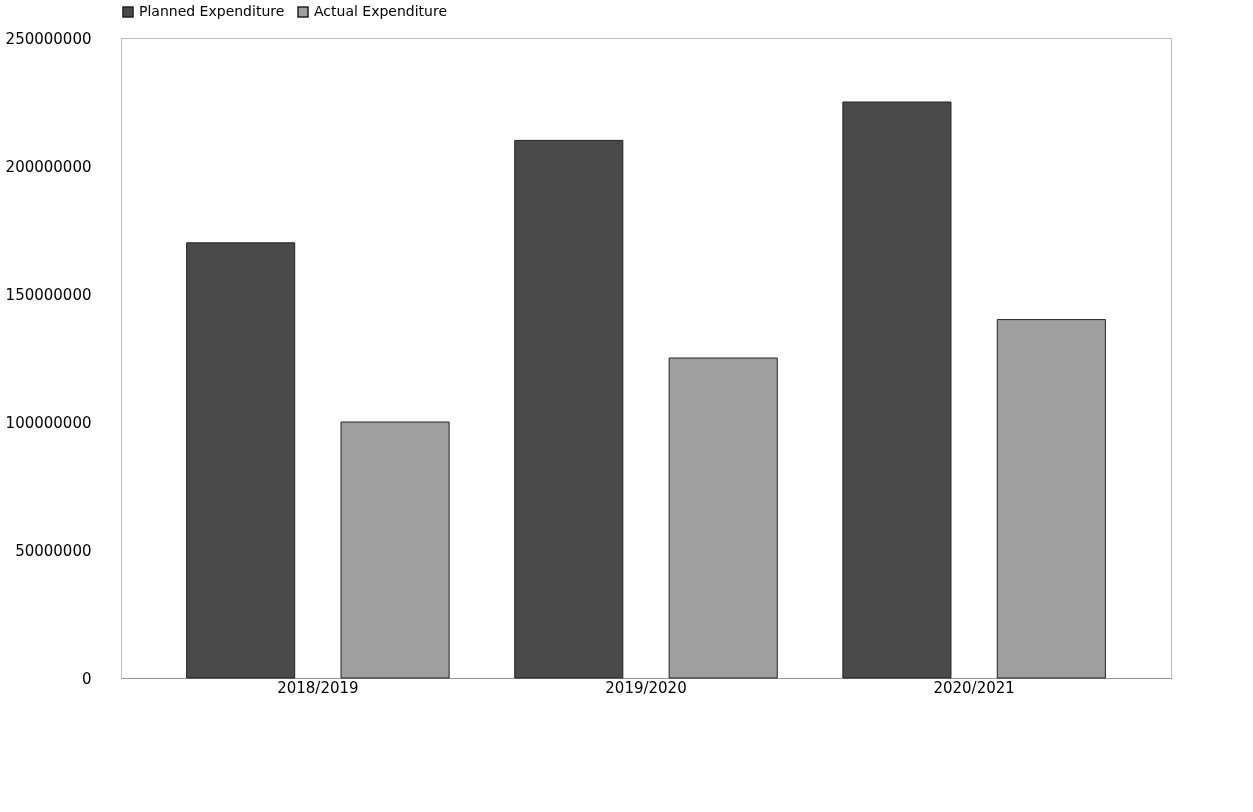 Image resolution: width=1253 pixels, height=812 pixels. I want to click on x-tick-label: 2019/2020, so click(646, 687).